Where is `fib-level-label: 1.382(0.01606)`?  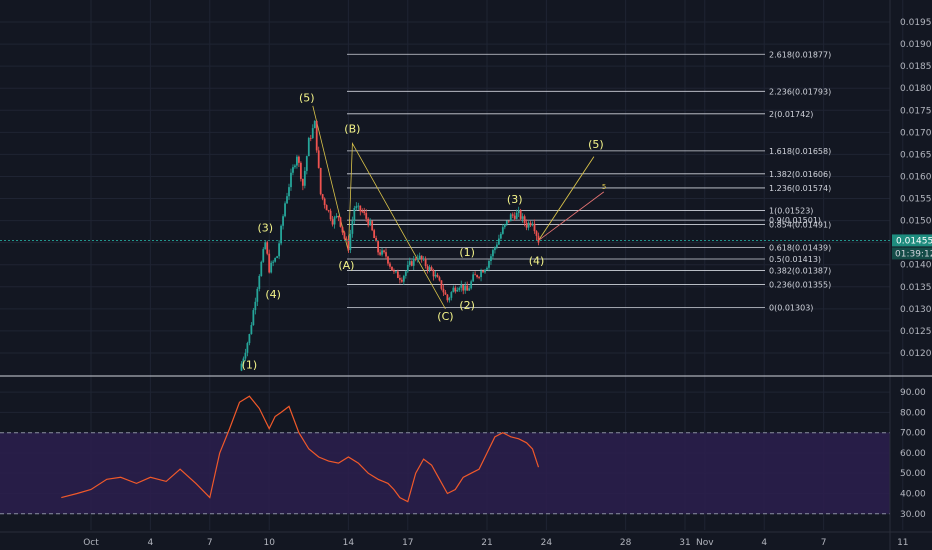 fib-level-label: 1.382(0.01606) is located at coordinates (800, 174).